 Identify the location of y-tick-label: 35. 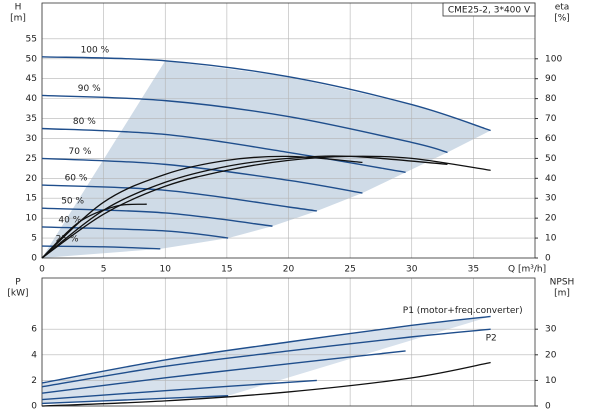
(31, 119).